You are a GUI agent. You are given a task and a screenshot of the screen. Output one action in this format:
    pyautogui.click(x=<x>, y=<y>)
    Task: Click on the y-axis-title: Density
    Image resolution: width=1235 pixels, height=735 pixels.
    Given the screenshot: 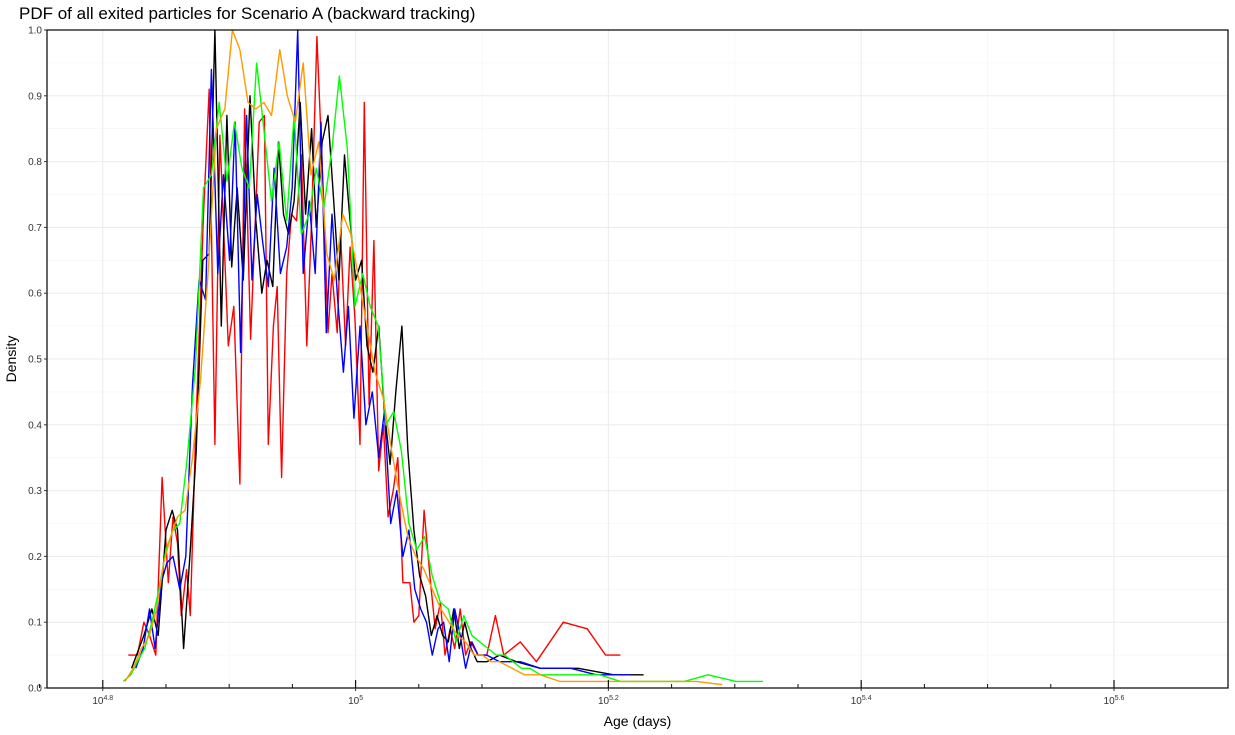 What is the action you would take?
    pyautogui.click(x=11, y=359)
    